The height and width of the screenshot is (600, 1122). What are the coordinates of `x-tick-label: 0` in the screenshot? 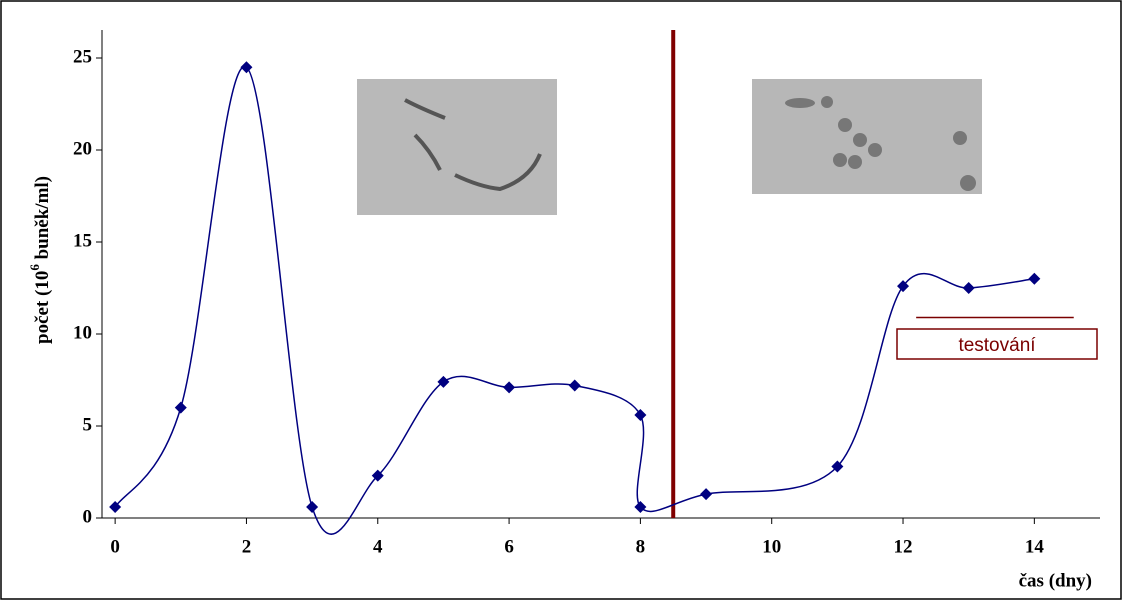 It's located at (115, 546).